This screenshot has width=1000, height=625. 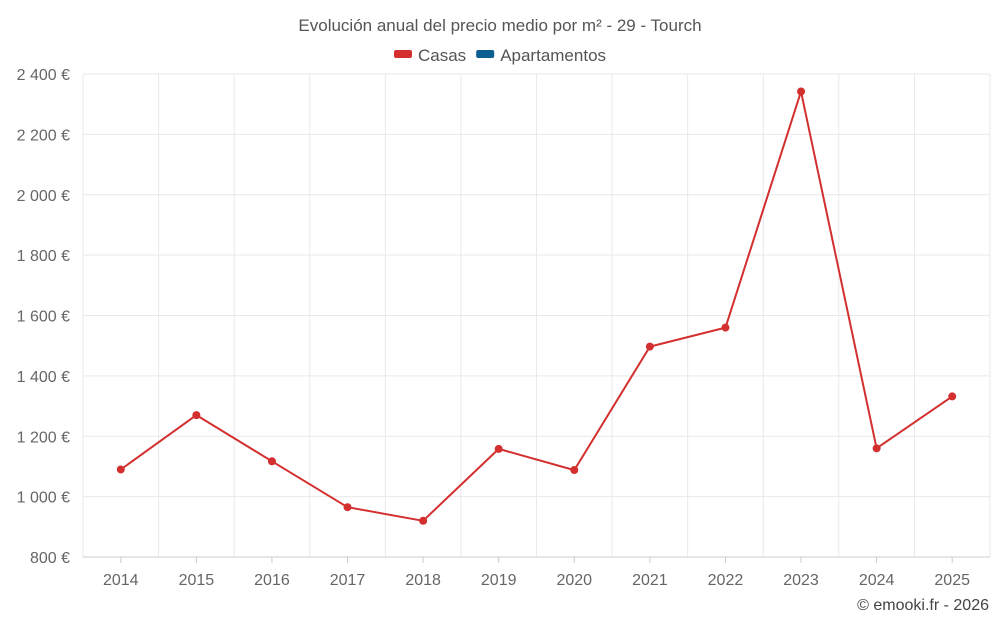 What do you see at coordinates (197, 580) in the screenshot?
I see `x-tick-label: 2015` at bounding box center [197, 580].